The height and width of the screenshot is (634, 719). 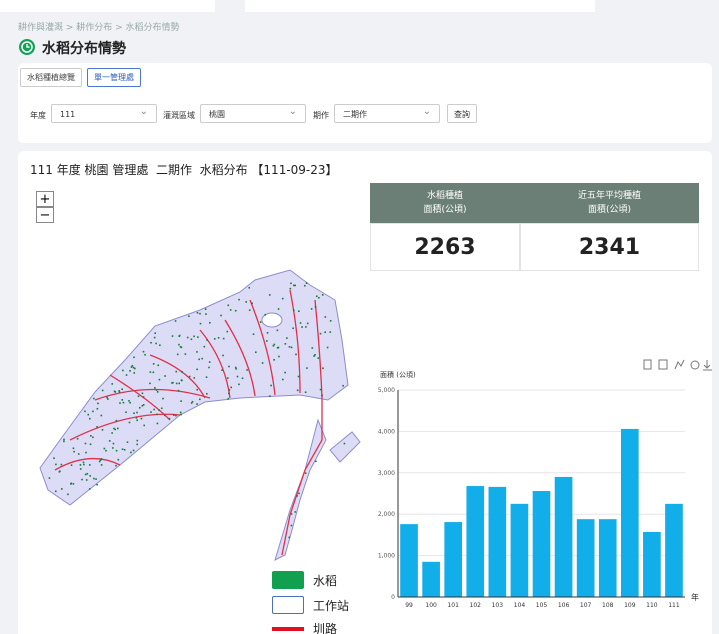 What do you see at coordinates (609, 203) in the screenshot?
I see `stat-header: 近五年平均種植 面積(公頃)` at bounding box center [609, 203].